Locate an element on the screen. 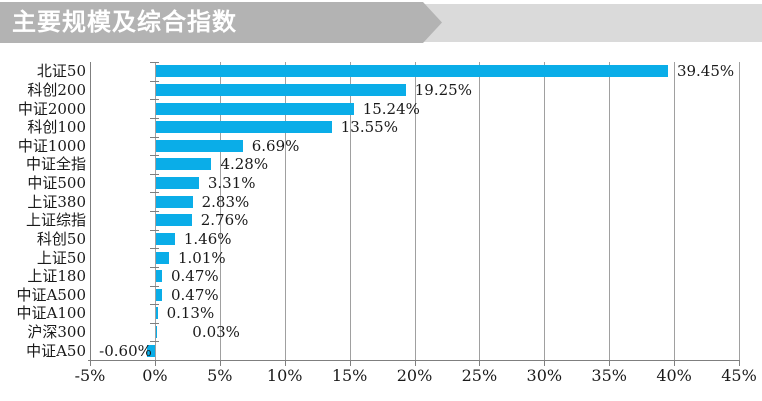  category-label: 上证380 is located at coordinates (56, 202).